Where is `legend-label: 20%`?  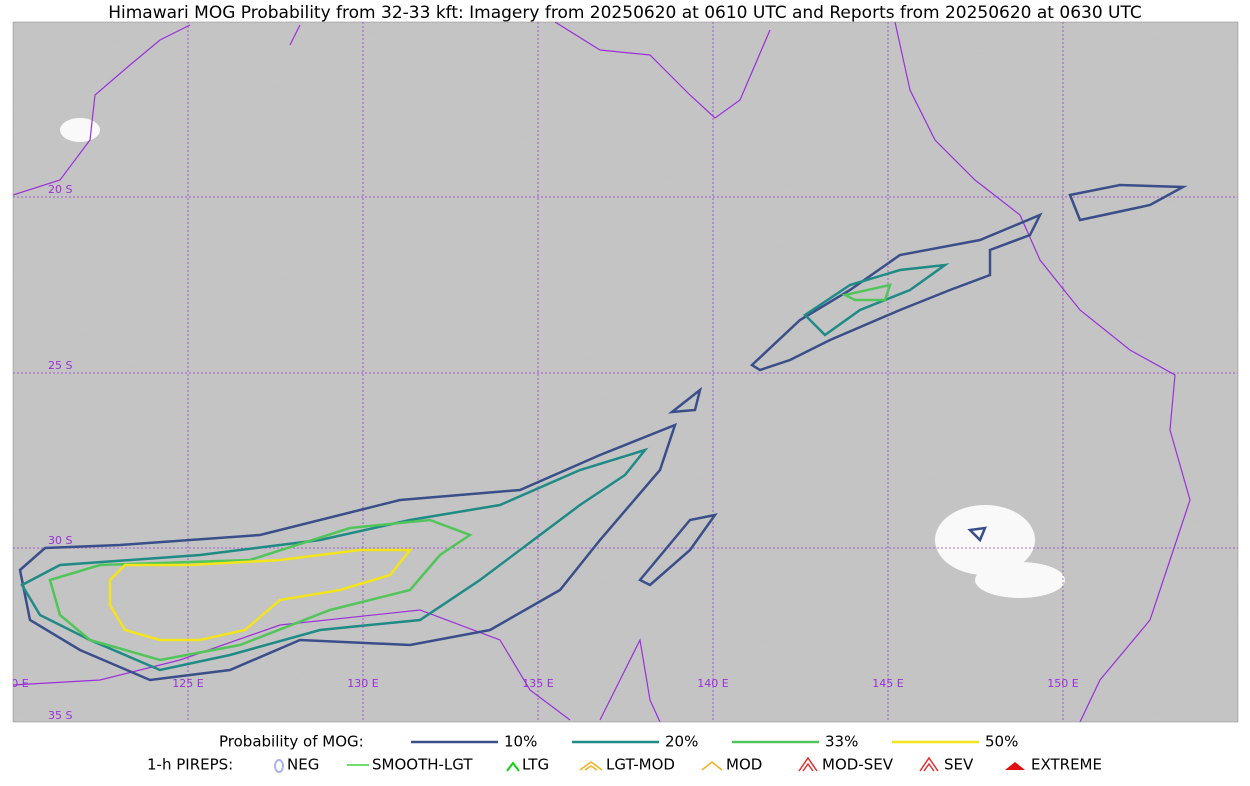 legend-label: 20% is located at coordinates (681, 742).